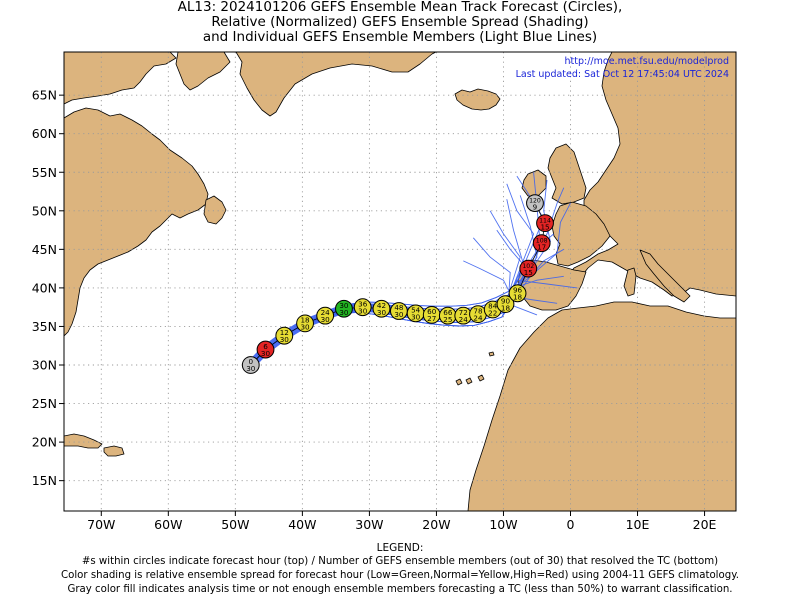 The image size is (800, 604). What do you see at coordinates (215, 210) in the screenshot?
I see `landmass-newfoundland` at bounding box center [215, 210].